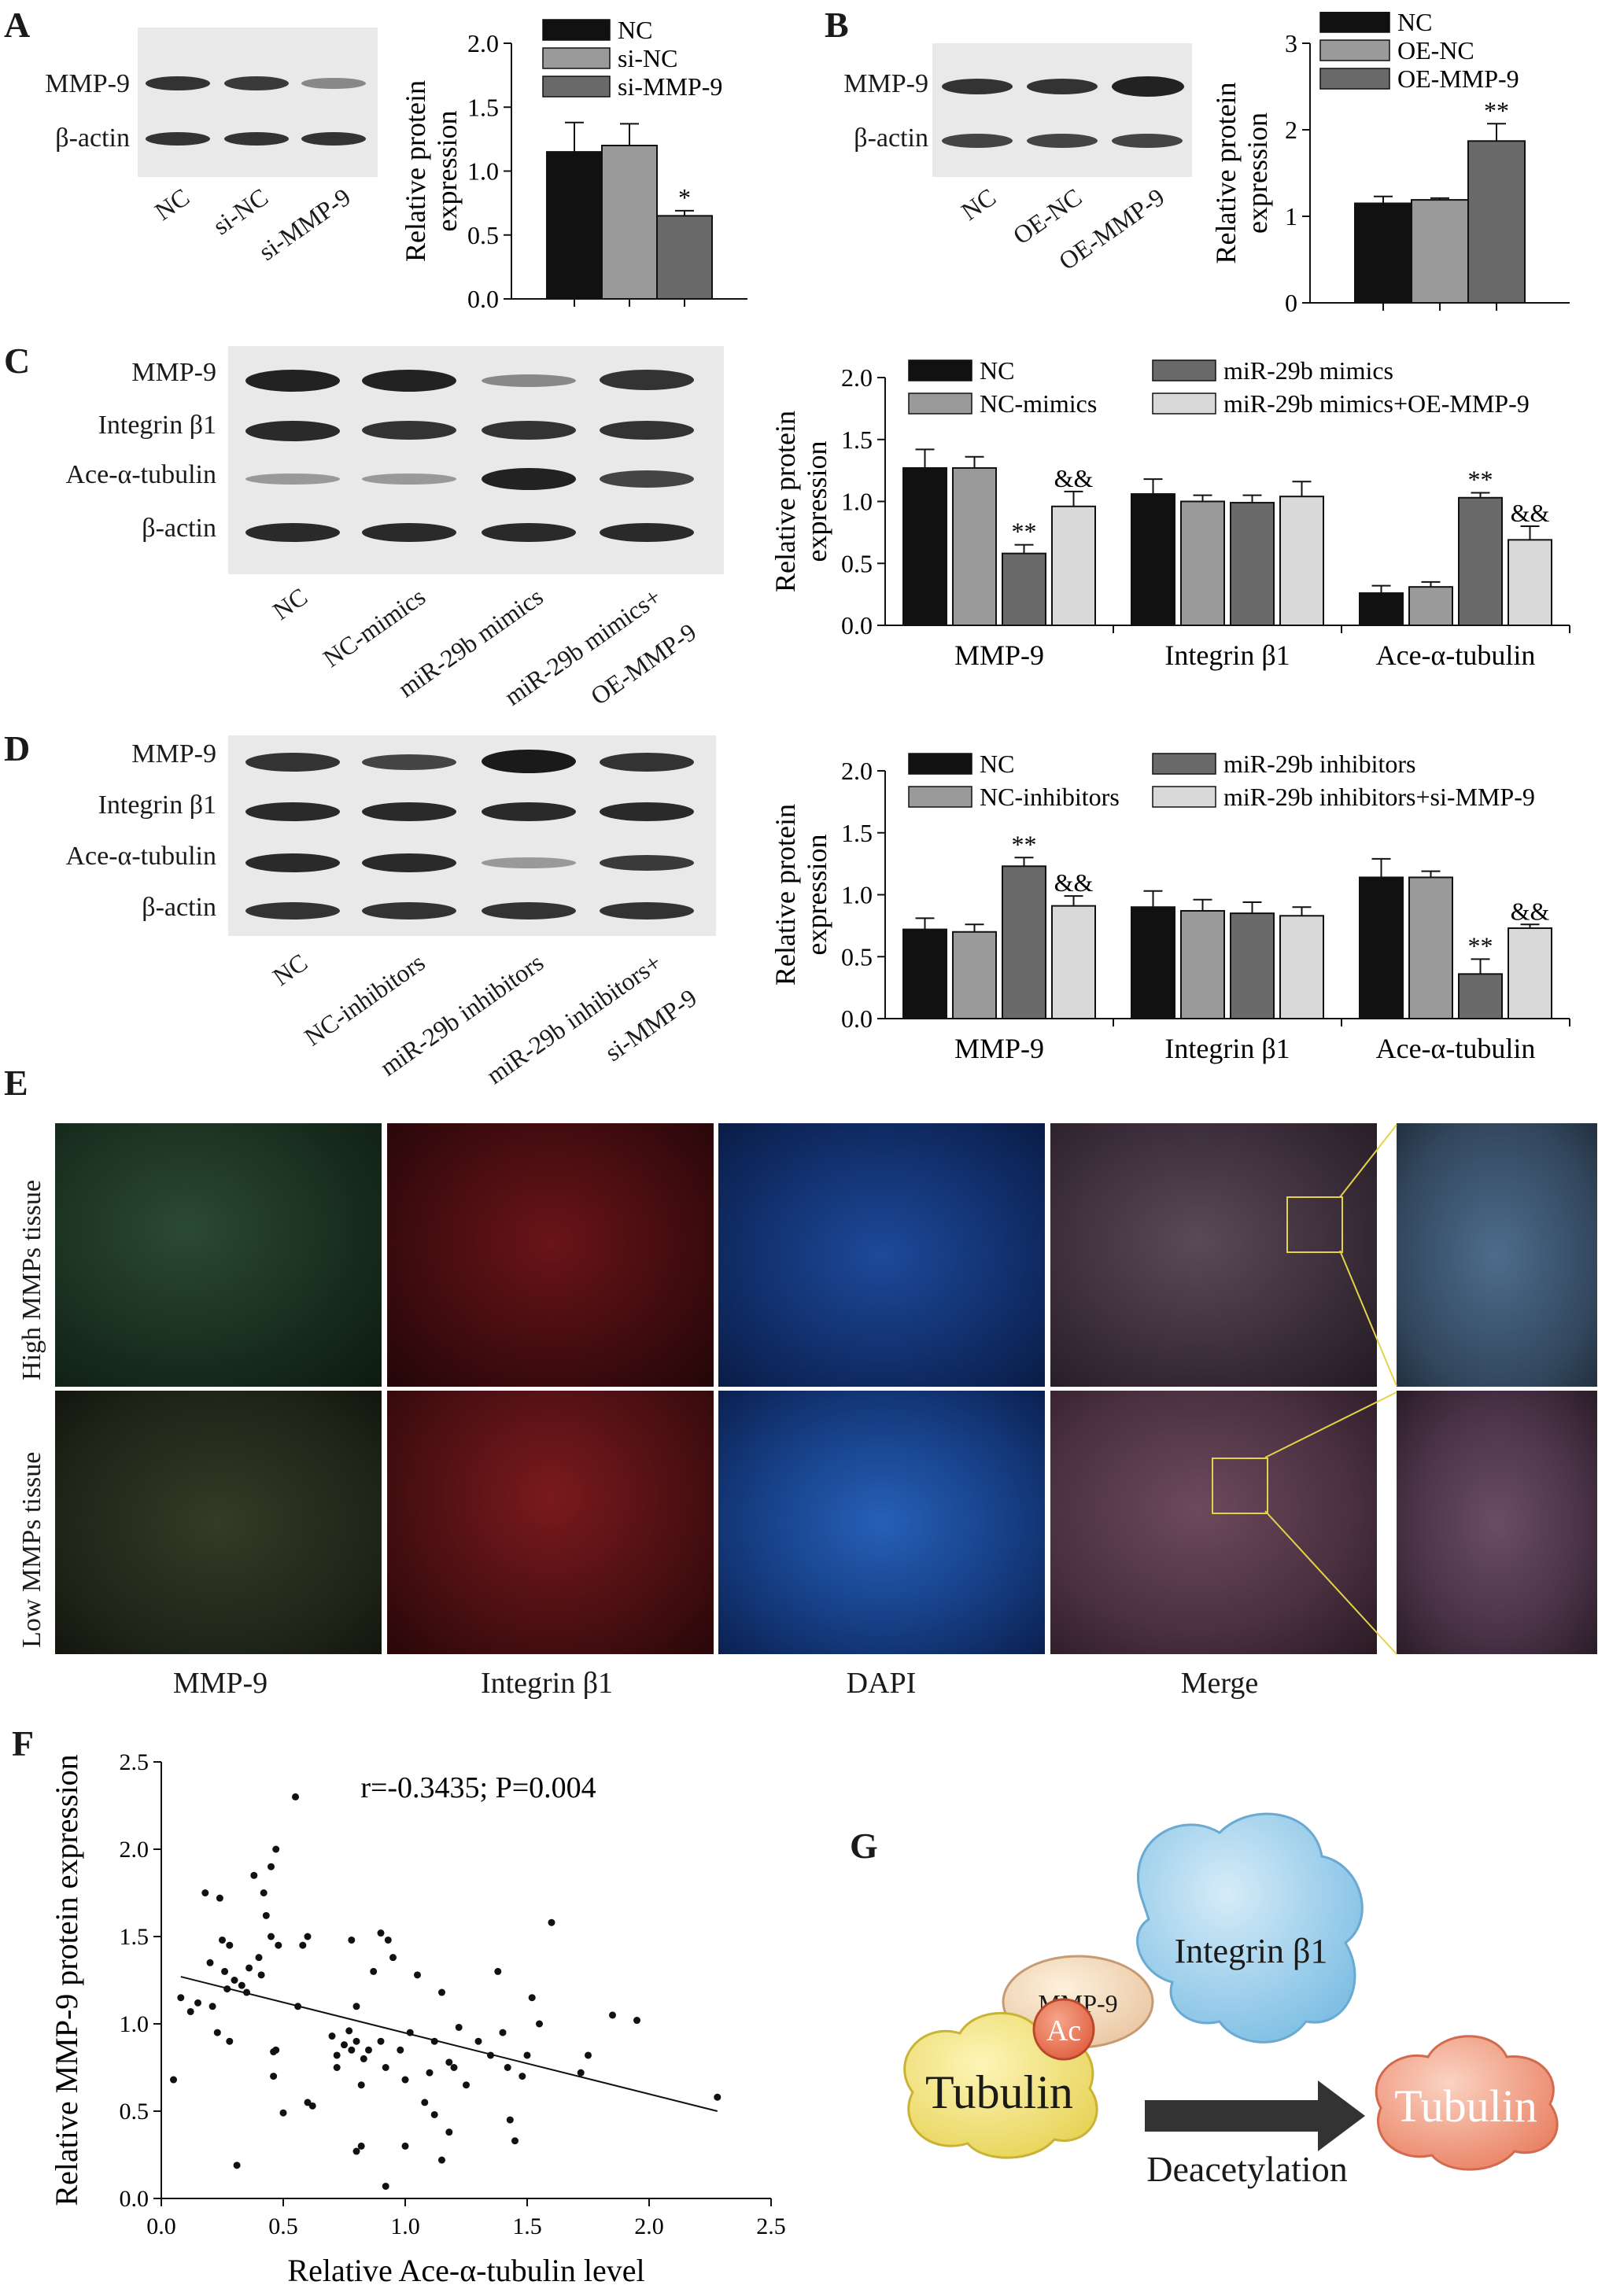  Describe the element at coordinates (1291, 130) in the screenshot. I see `y-tick-label: 2` at that location.